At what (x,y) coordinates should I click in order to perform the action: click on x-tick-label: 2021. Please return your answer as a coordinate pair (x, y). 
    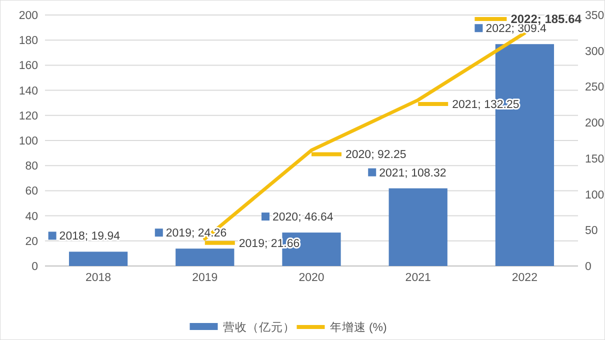
    Looking at the image, I should click on (418, 278).